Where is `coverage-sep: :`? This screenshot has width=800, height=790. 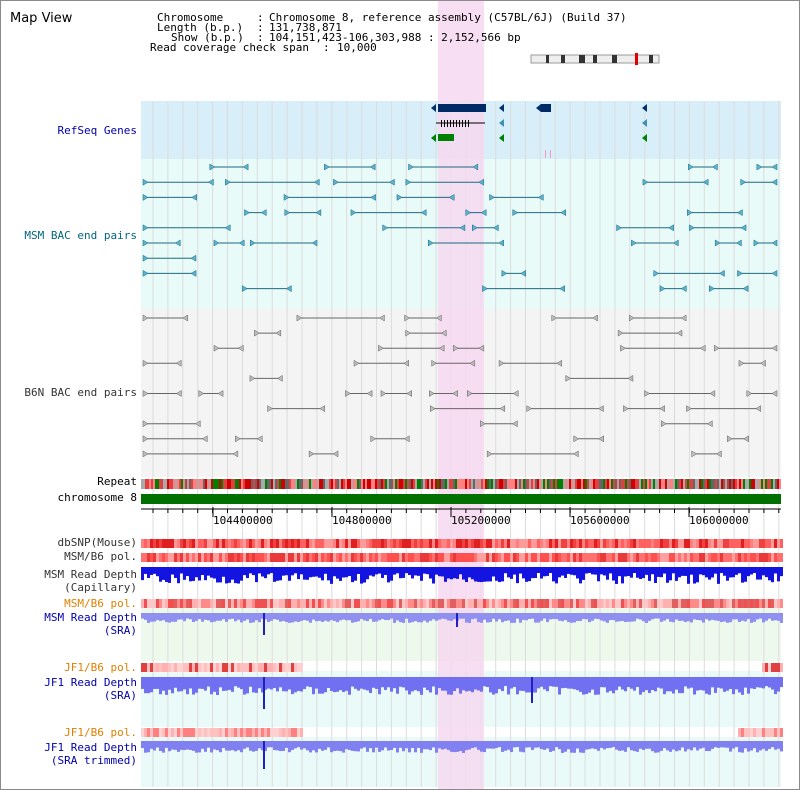 coverage-sep: : is located at coordinates (326, 47).